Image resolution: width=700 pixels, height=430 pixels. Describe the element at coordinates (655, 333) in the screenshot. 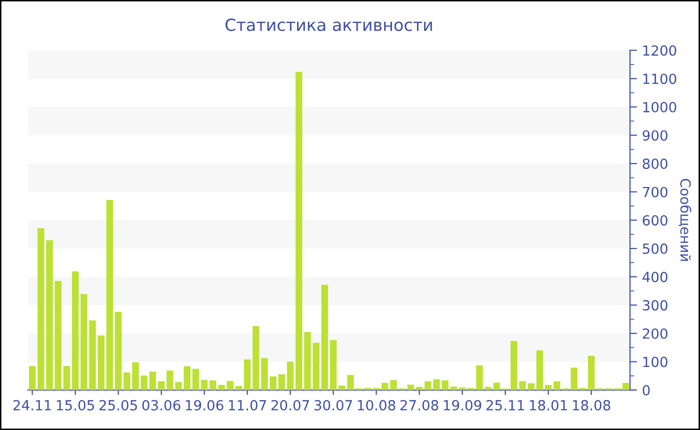

I see `y-tick-label: 200` at that location.